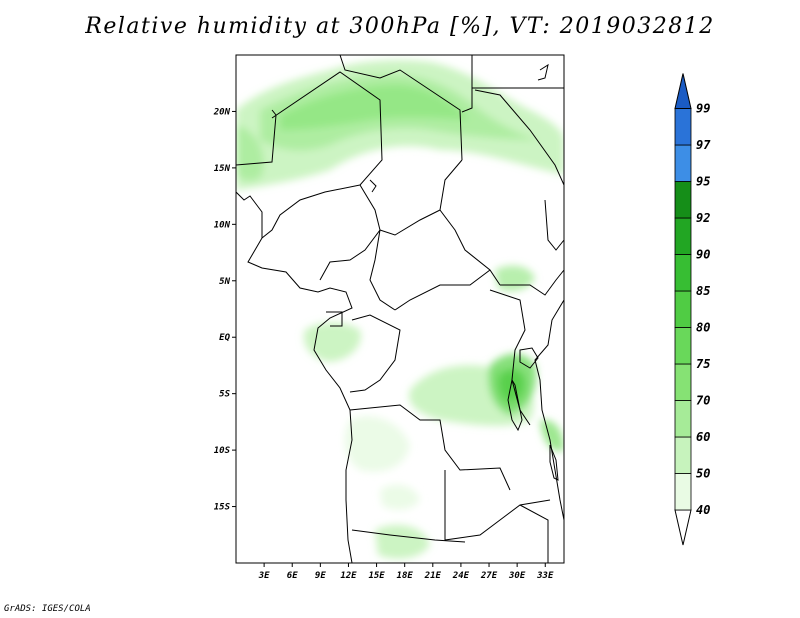 This screenshot has width=800, height=618. I want to click on colorbar-label: 50, so click(703, 474).